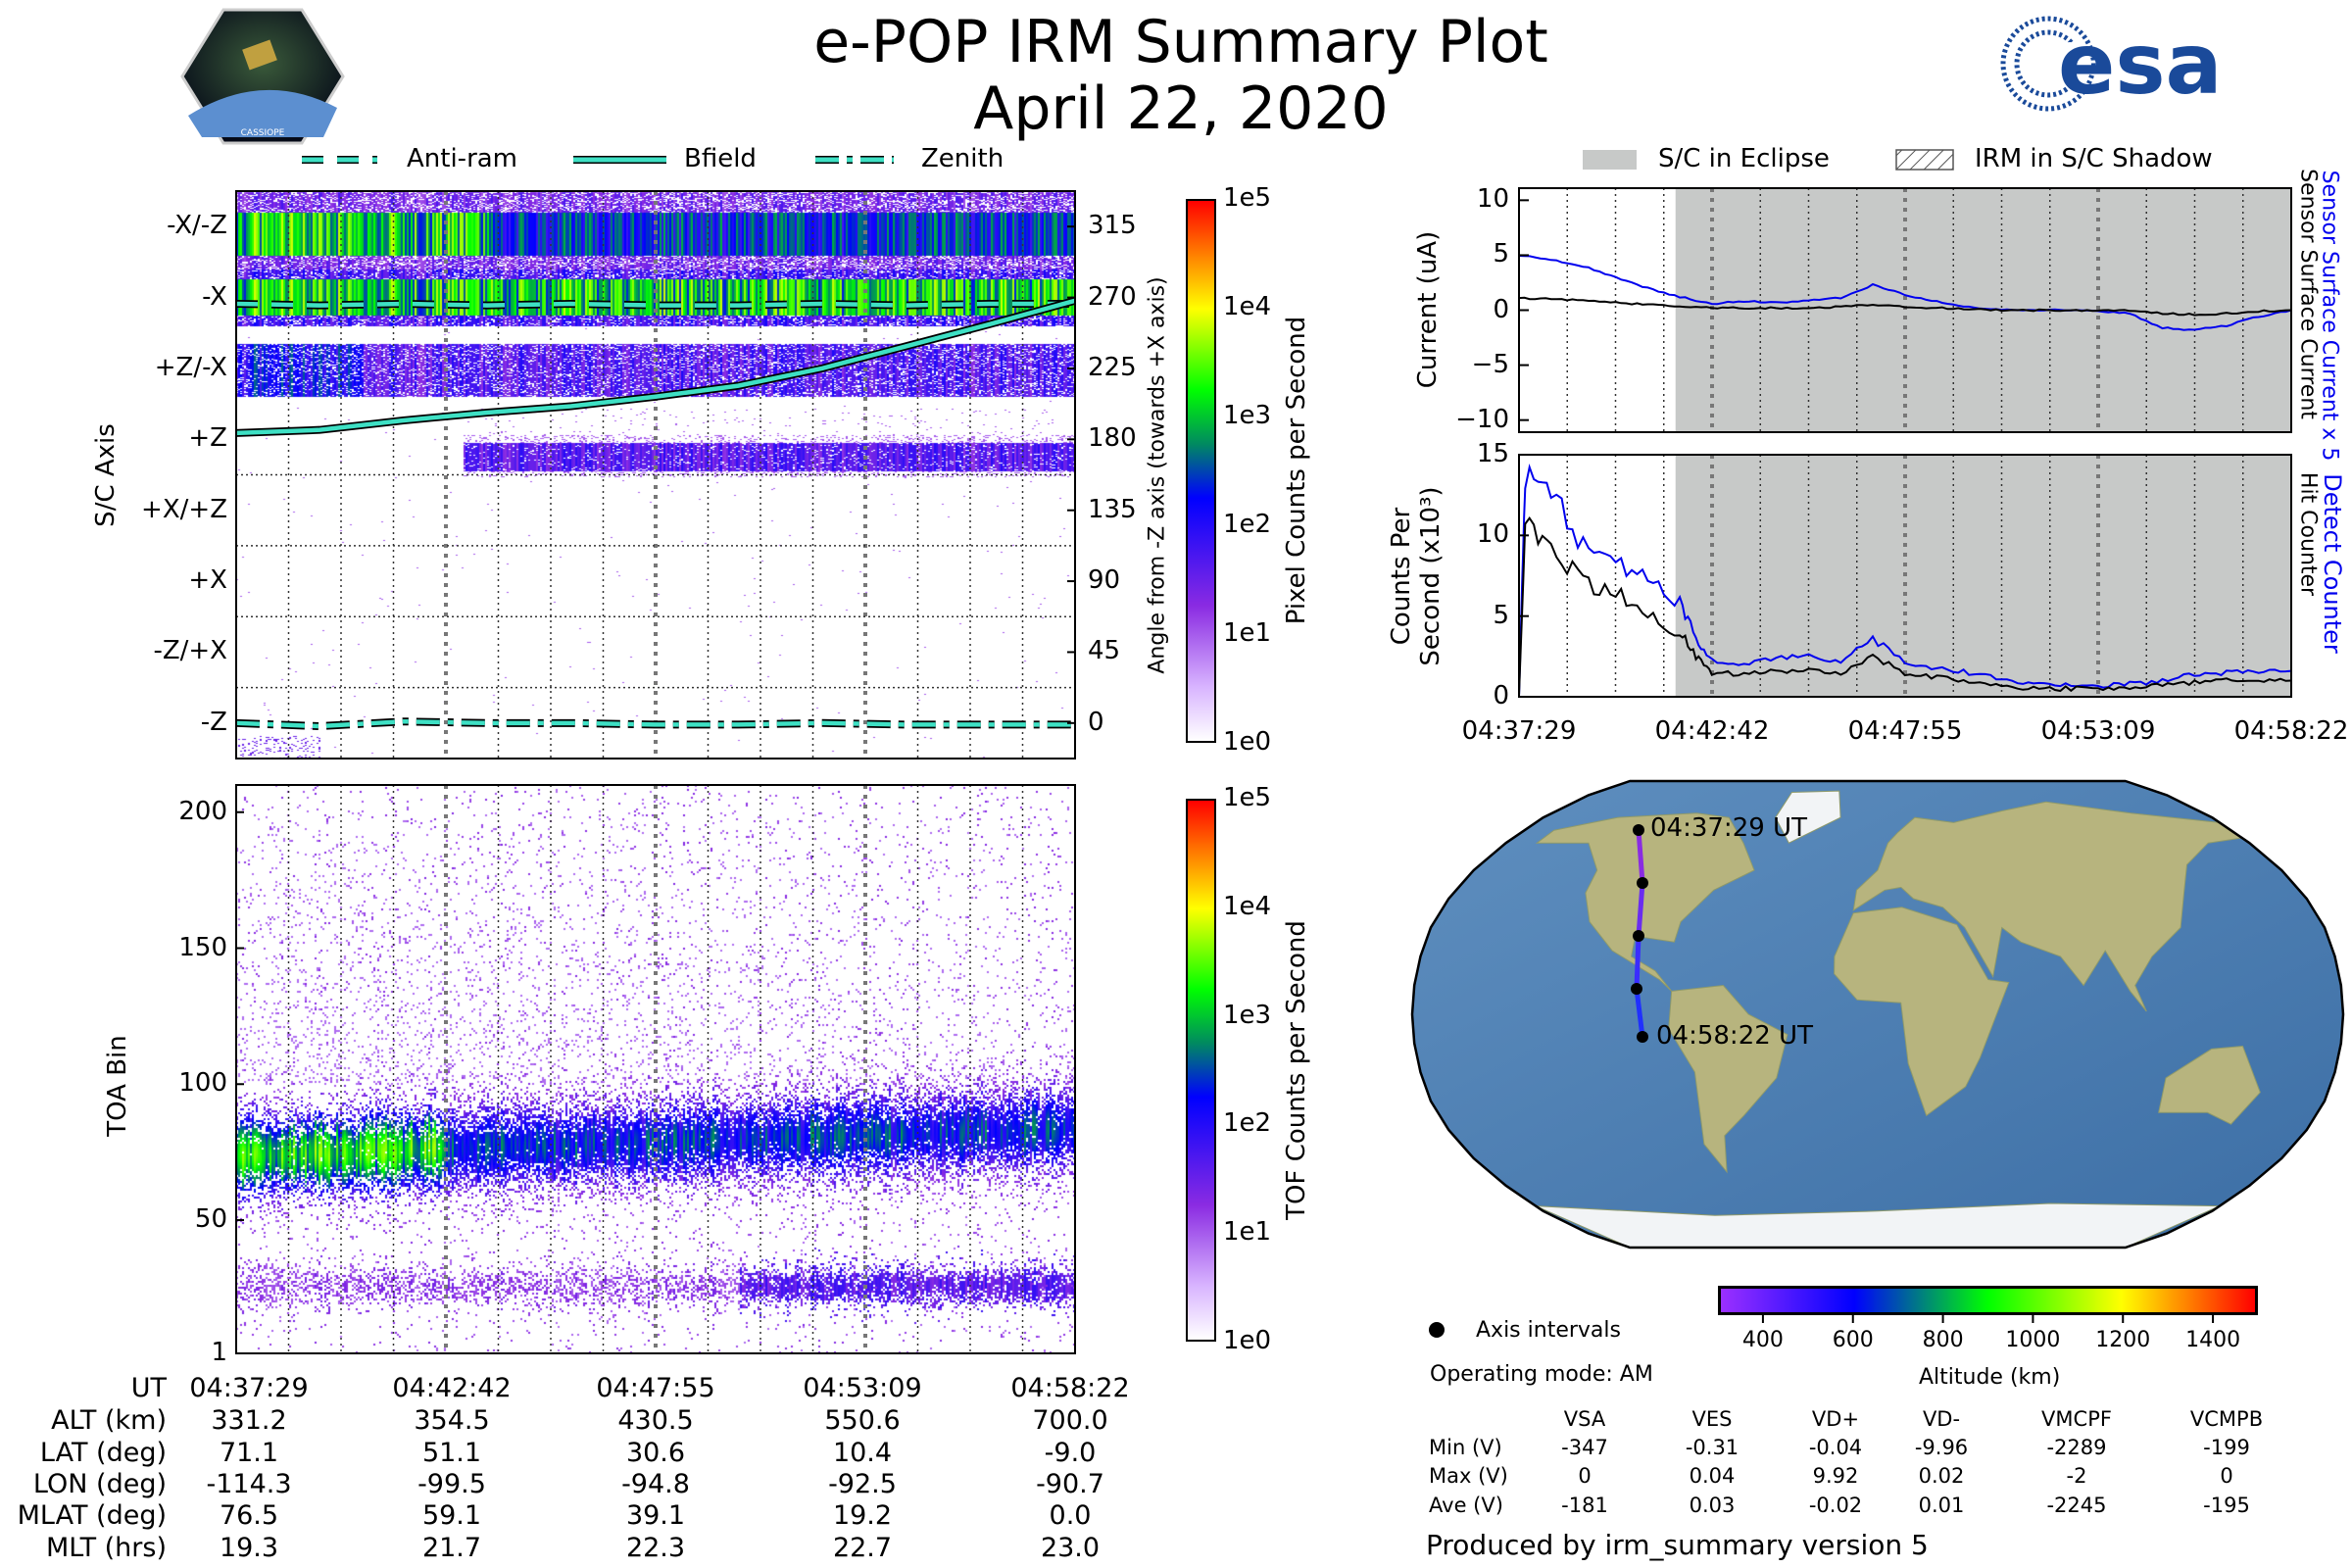  Describe the element at coordinates (1070, 1453) in the screenshot. I see `ephemeris-value: -9.0` at that location.